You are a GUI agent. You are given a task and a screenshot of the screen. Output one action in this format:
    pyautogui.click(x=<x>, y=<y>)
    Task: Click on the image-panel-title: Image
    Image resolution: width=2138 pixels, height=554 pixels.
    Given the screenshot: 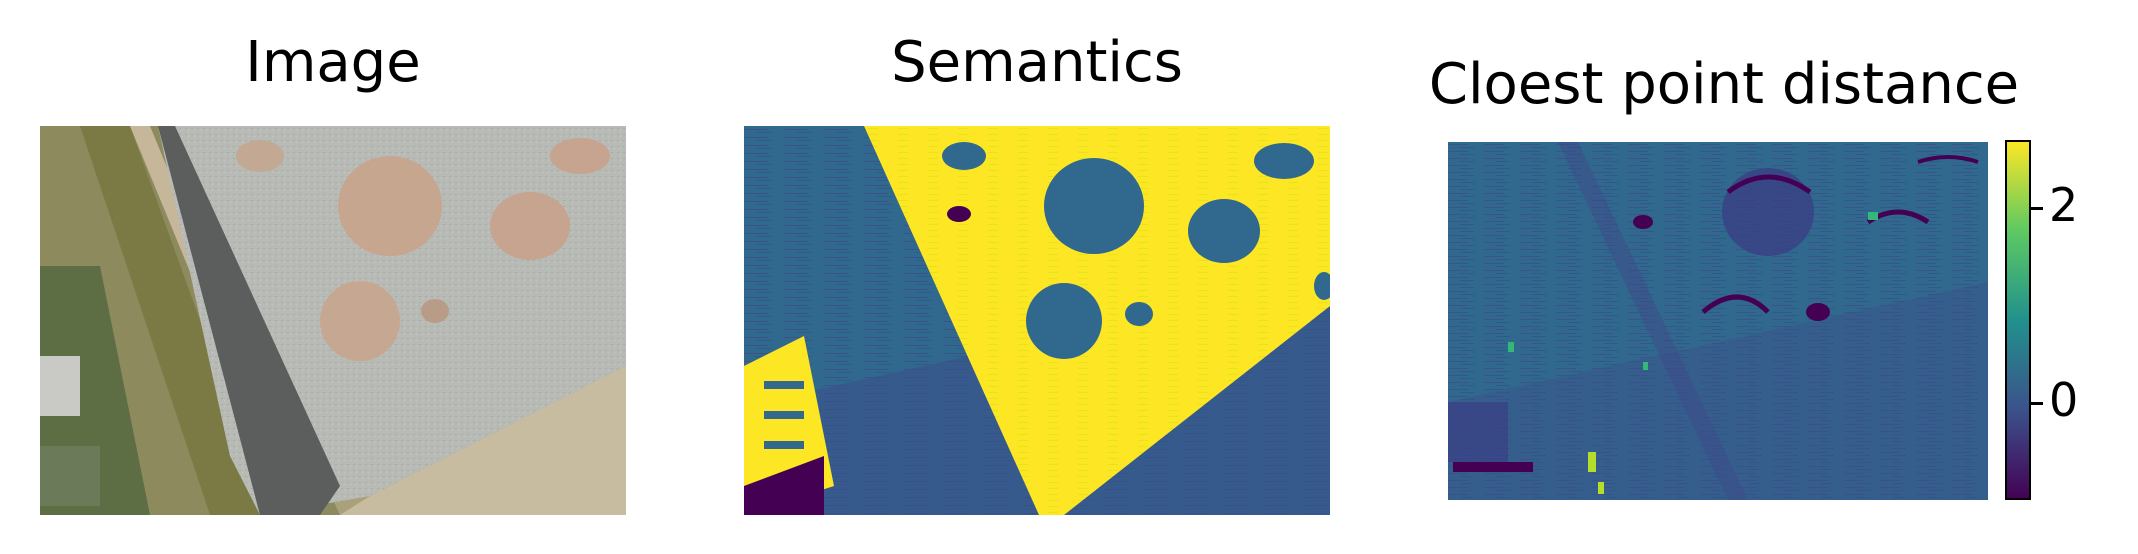 What is the action you would take?
    pyautogui.click(x=333, y=62)
    